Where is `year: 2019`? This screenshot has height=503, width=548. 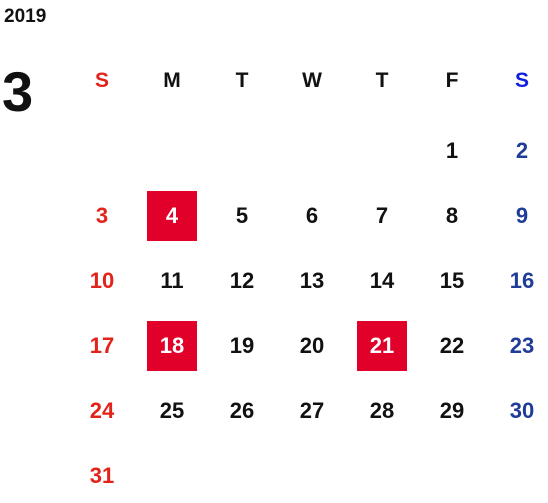 year: 2019 is located at coordinates (25, 16).